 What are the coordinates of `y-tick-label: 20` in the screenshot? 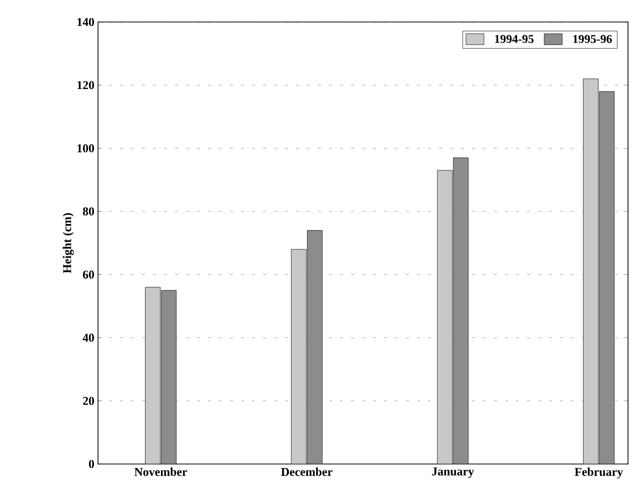 It's located at (88, 400).